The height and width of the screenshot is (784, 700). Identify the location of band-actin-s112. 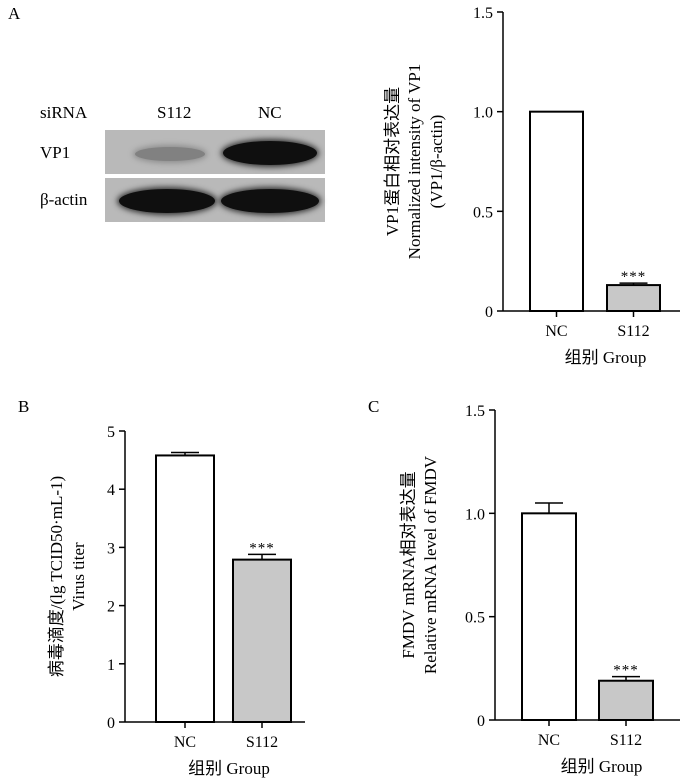
(167, 201).